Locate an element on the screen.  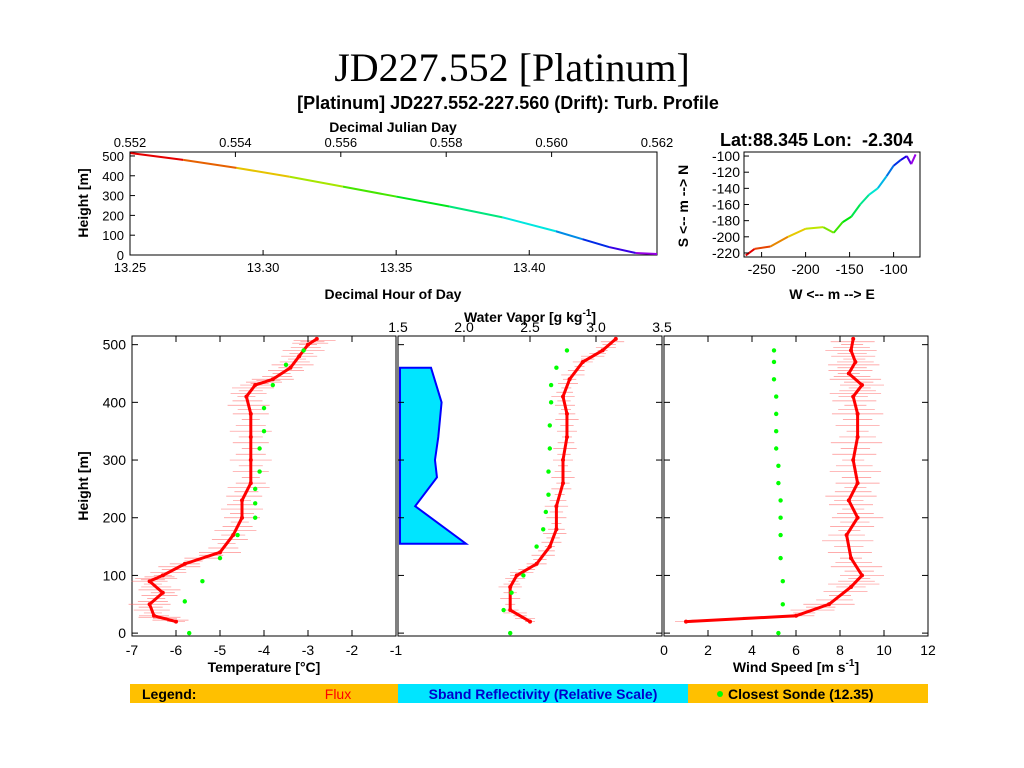
y-tick-label: -140 is located at coordinates (726, 188).